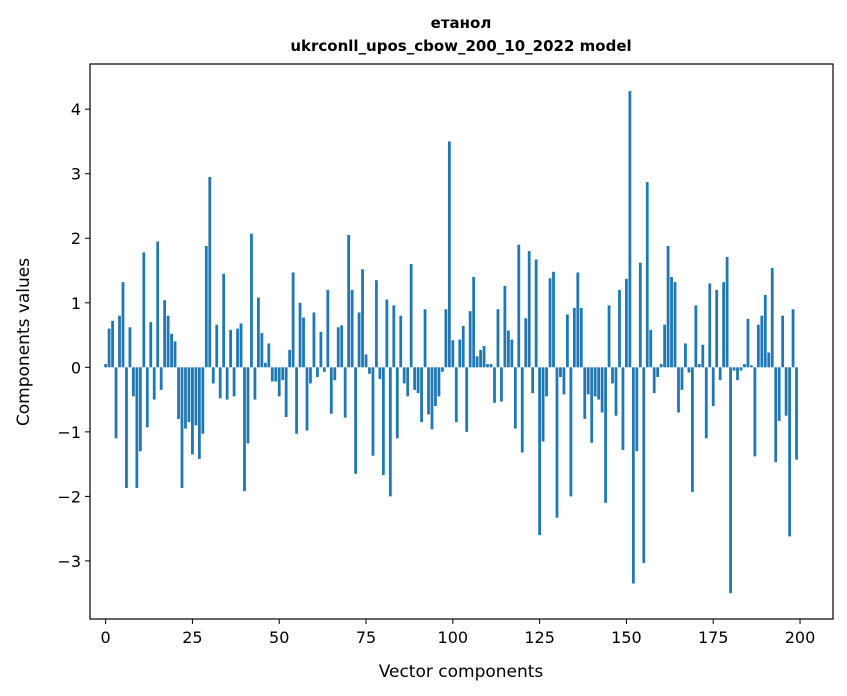  I want to click on x-axis-label: Vector components, so click(461, 672).